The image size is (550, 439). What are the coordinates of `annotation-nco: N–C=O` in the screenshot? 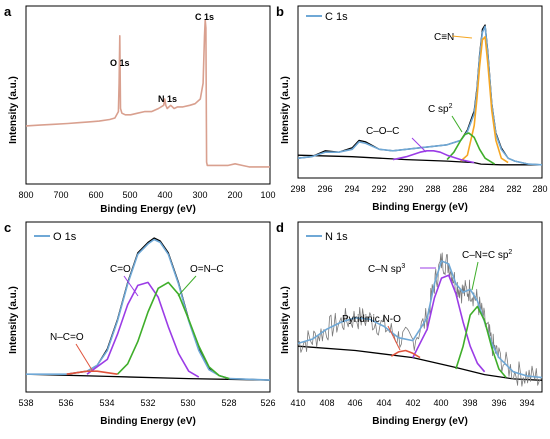 It's located at (67, 337).